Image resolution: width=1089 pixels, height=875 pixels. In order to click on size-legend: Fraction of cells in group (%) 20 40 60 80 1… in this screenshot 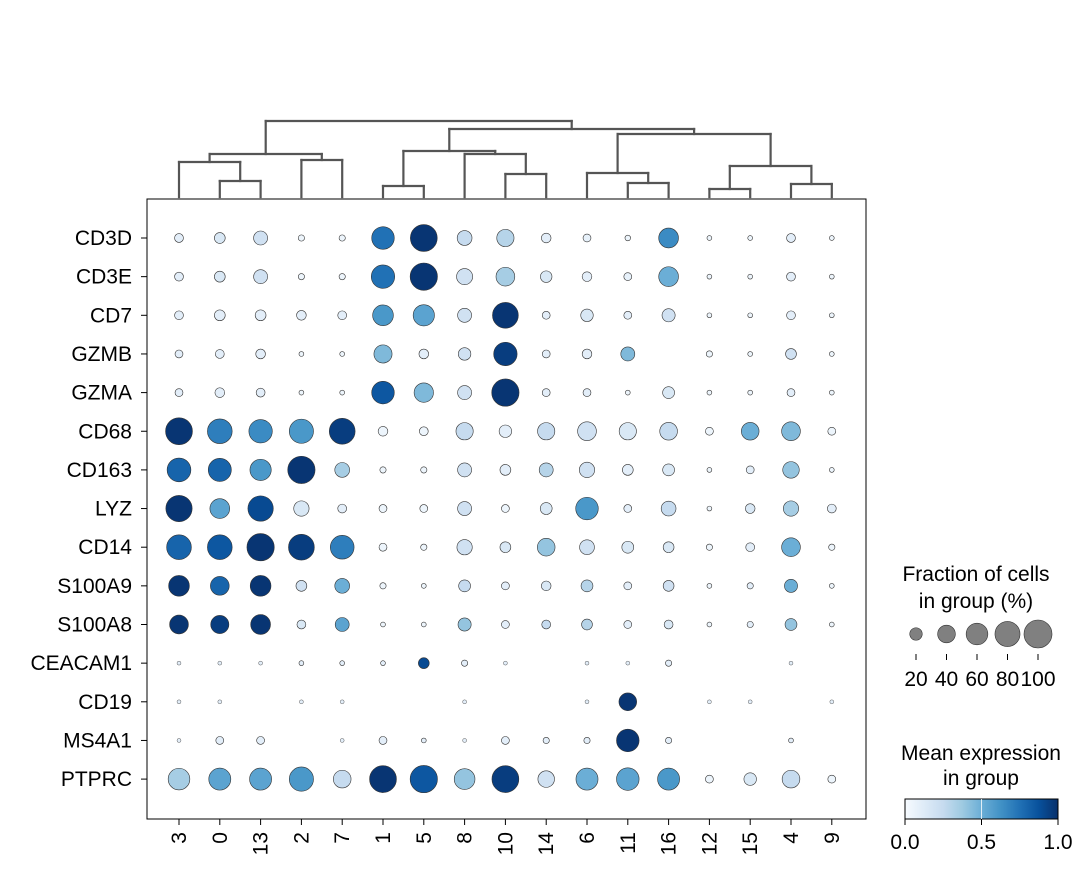, I will do `click(978, 627)`.